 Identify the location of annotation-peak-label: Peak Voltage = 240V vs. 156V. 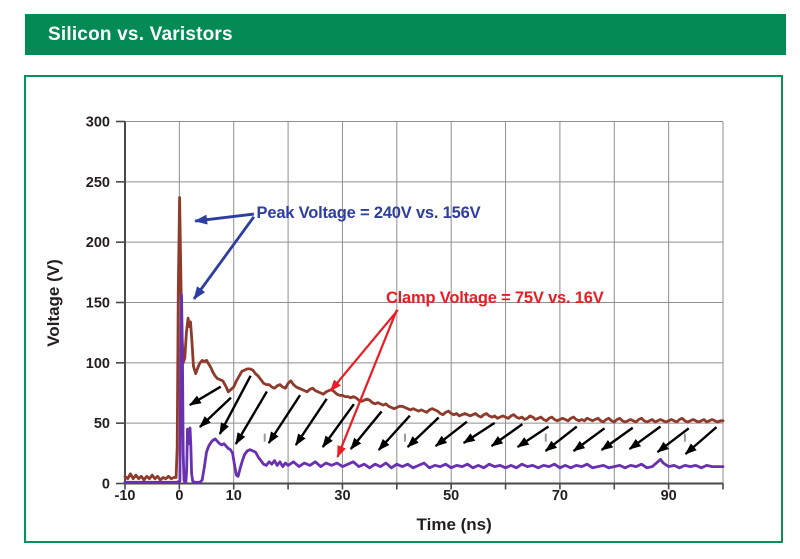
(369, 213).